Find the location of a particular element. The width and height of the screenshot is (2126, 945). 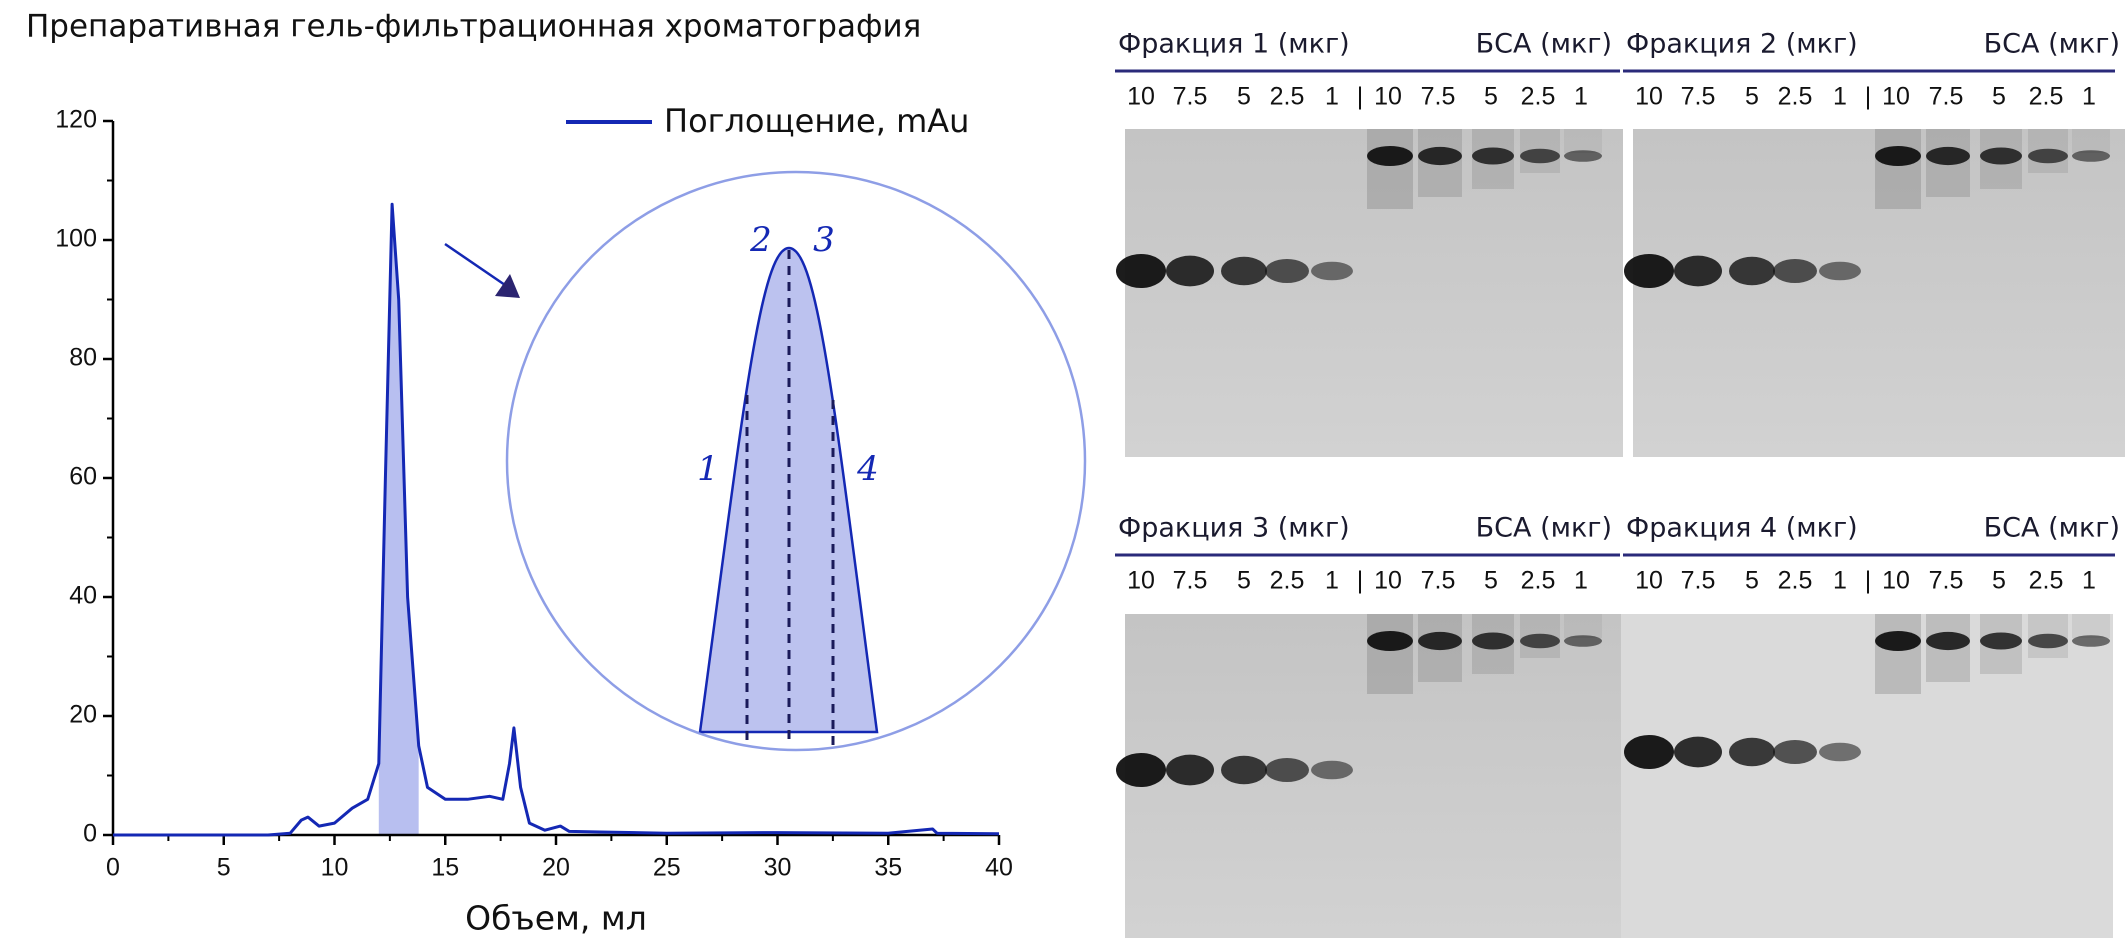

y-tick-label: 120 is located at coordinates (76, 120).